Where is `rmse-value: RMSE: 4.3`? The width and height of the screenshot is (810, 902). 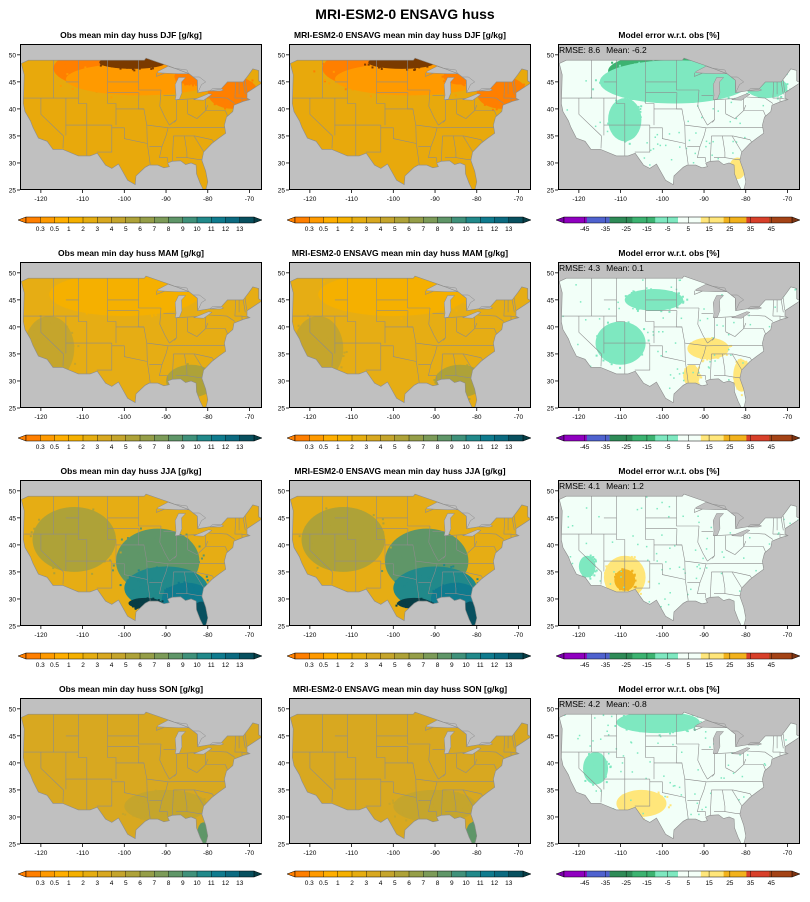 rmse-value: RMSE: 4.3 is located at coordinates (579, 268).